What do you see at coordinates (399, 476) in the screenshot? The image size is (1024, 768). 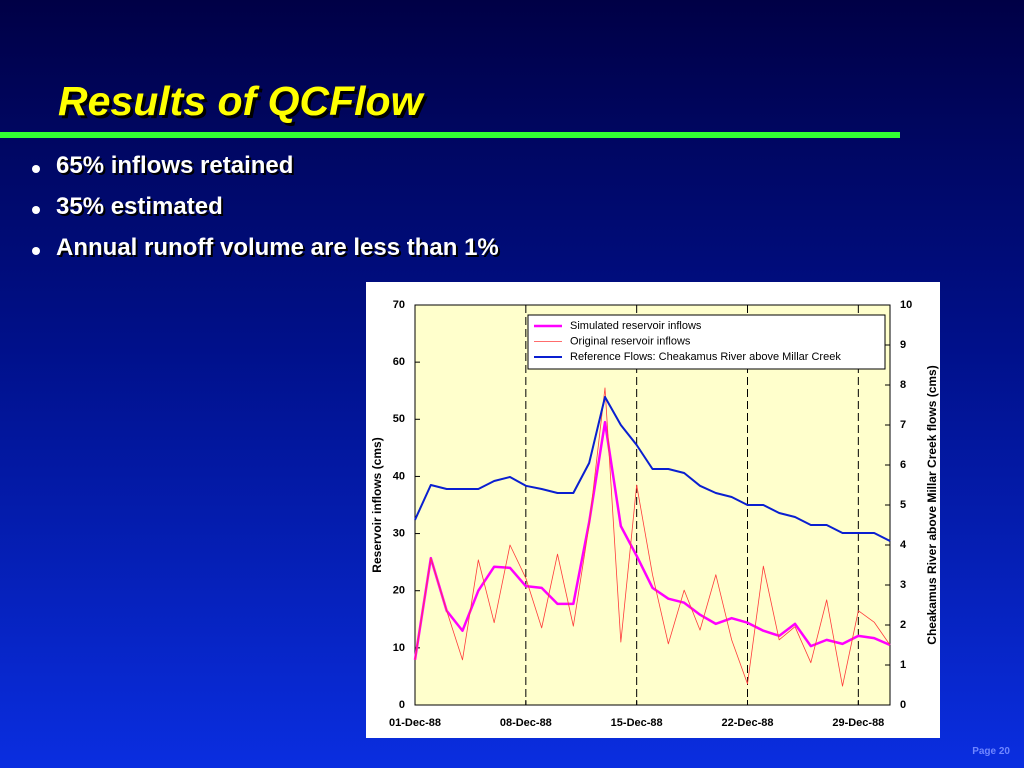 I see `y-tick-label: 40` at bounding box center [399, 476].